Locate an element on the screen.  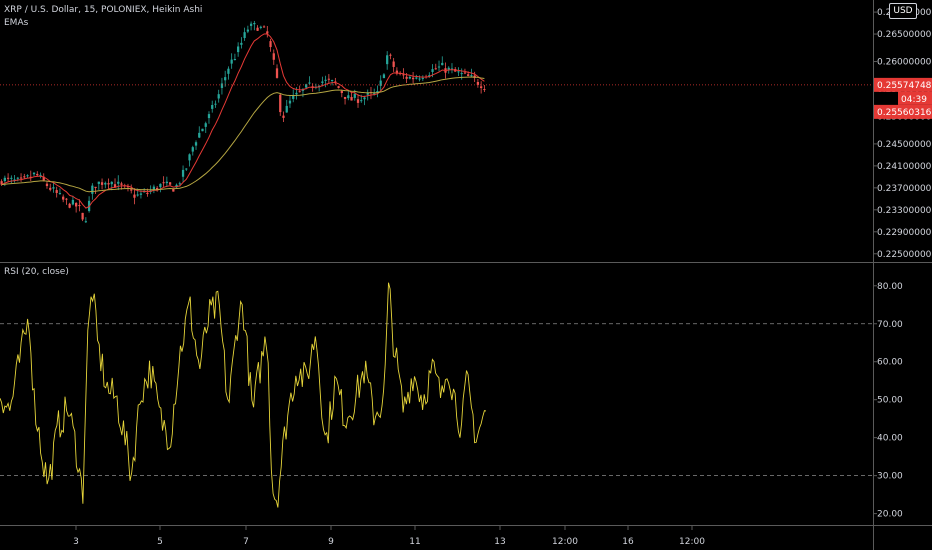
rsi-tick-label: 30.00 is located at coordinates (890, 477).